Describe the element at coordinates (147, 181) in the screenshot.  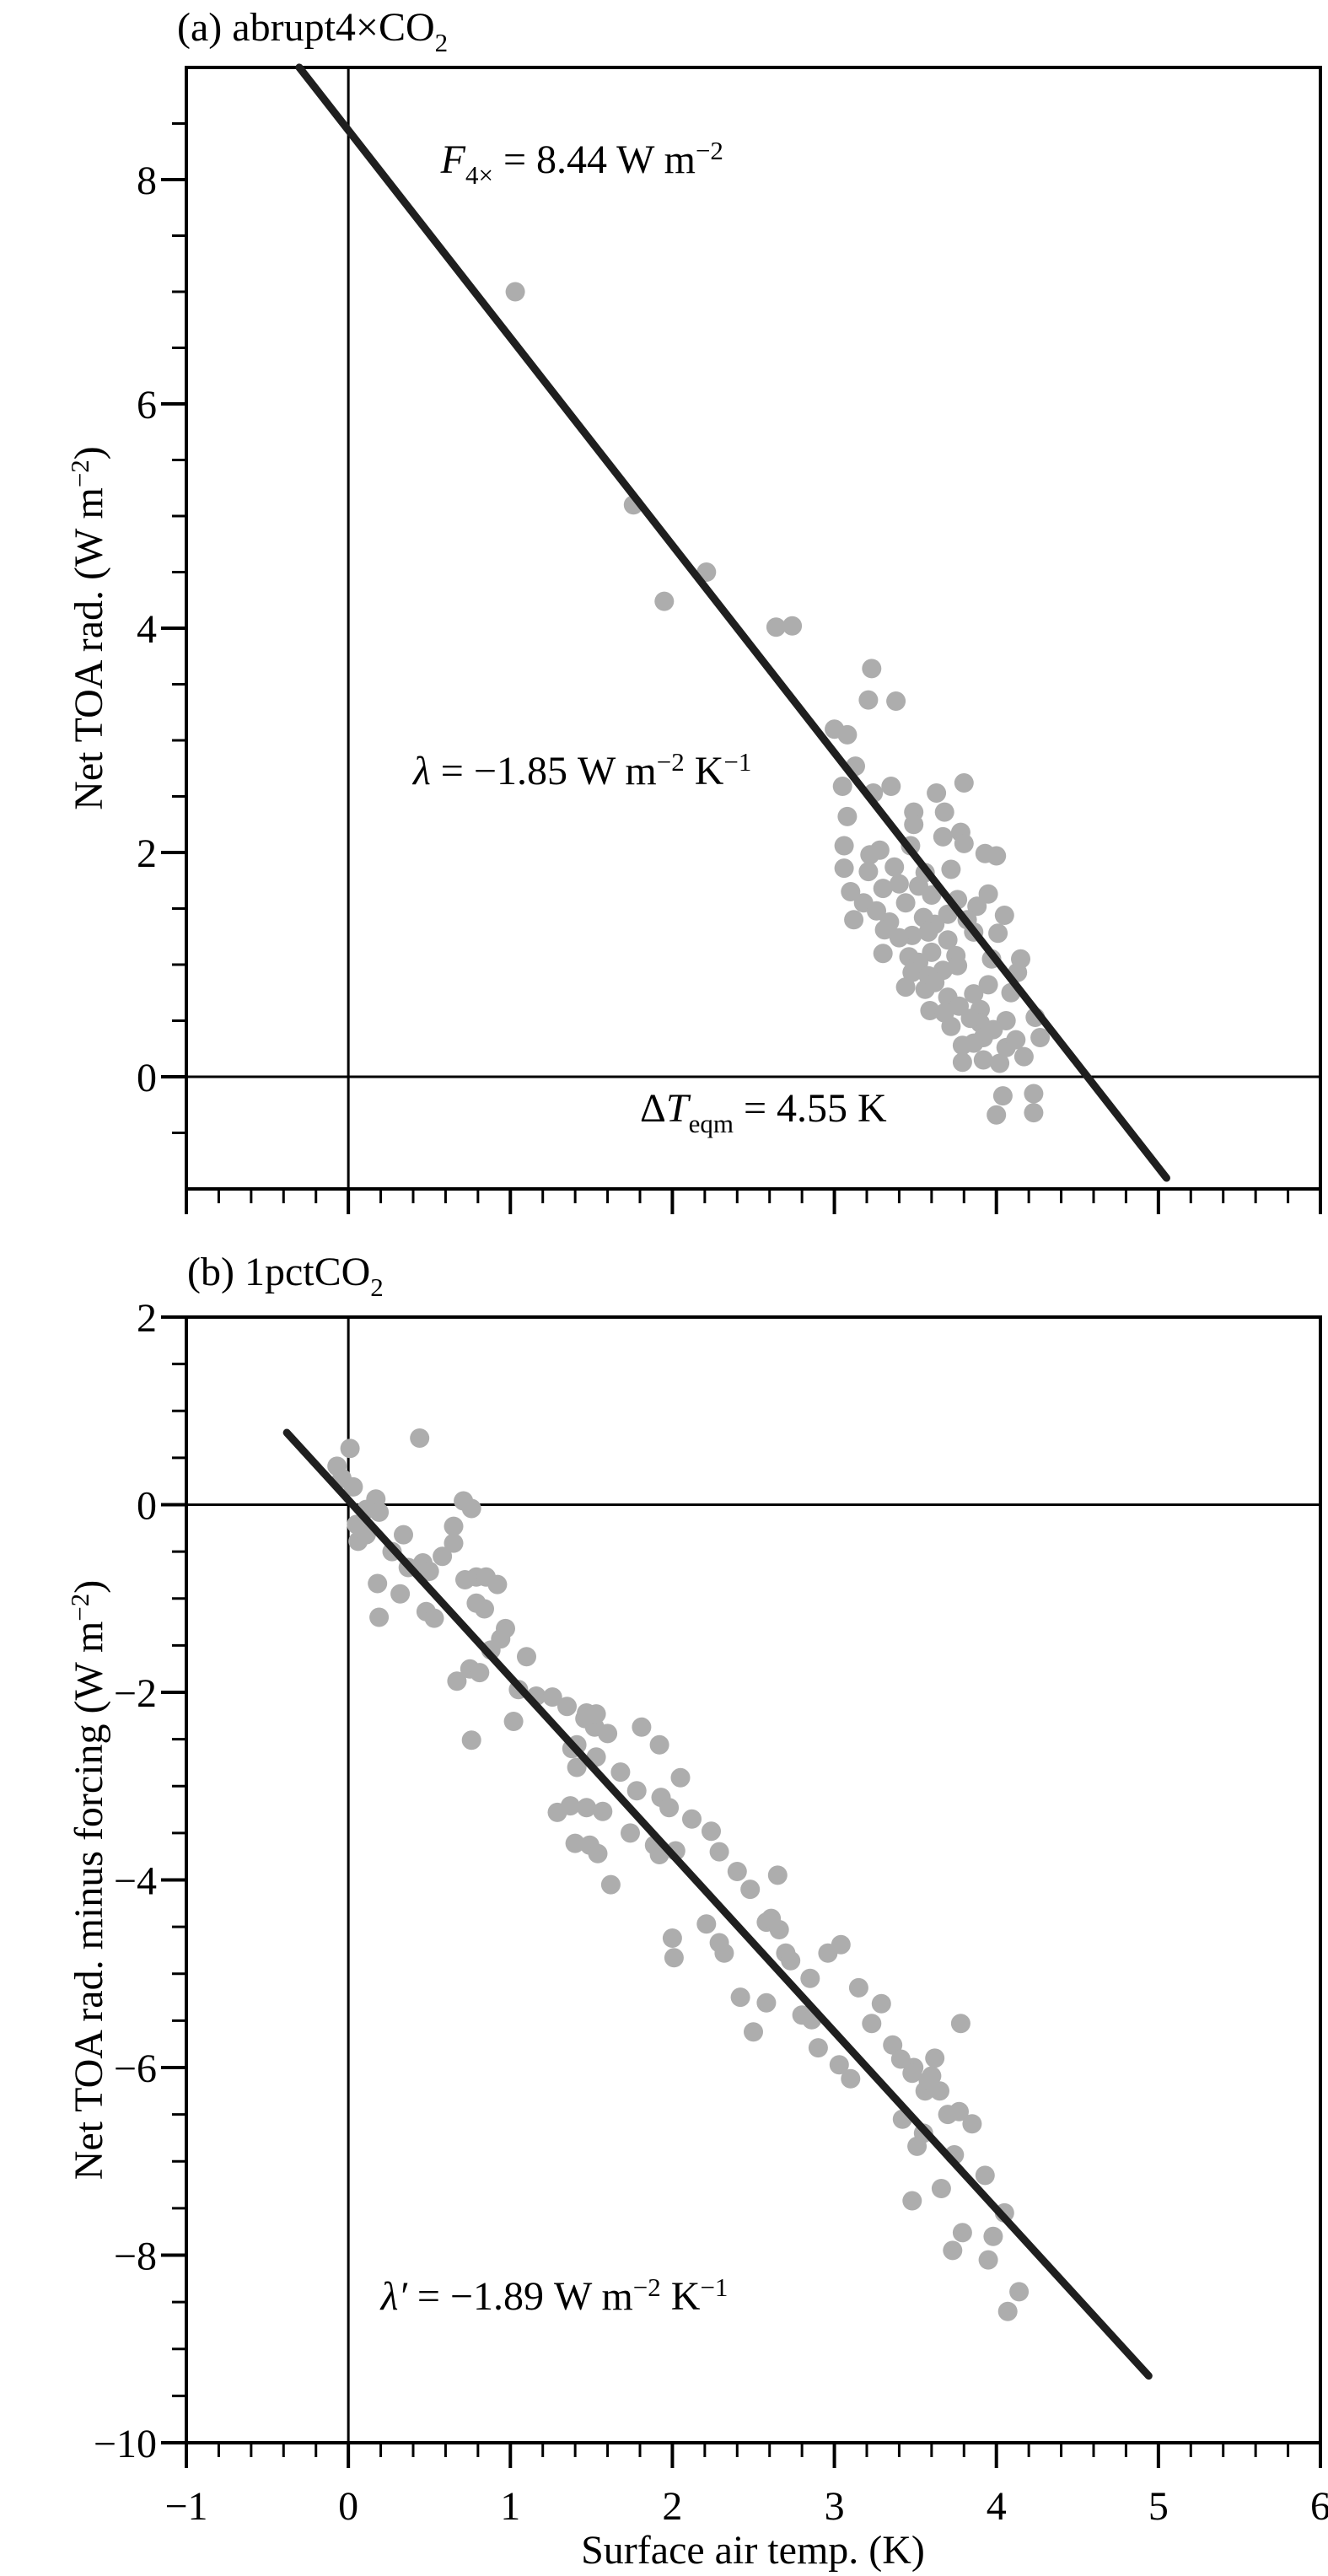
I see `y-tick-label: 8` at that location.